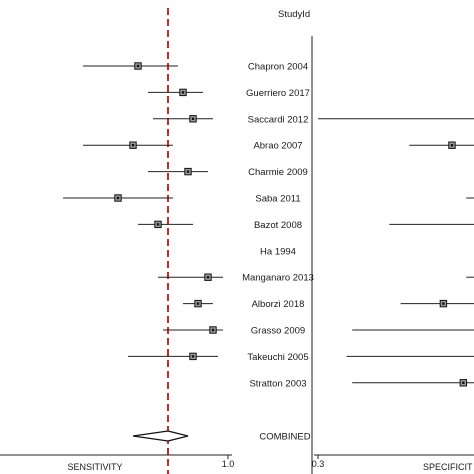 The height and width of the screenshot is (474, 474). I want to click on study-label-12: Stratton 2003, so click(277, 383).